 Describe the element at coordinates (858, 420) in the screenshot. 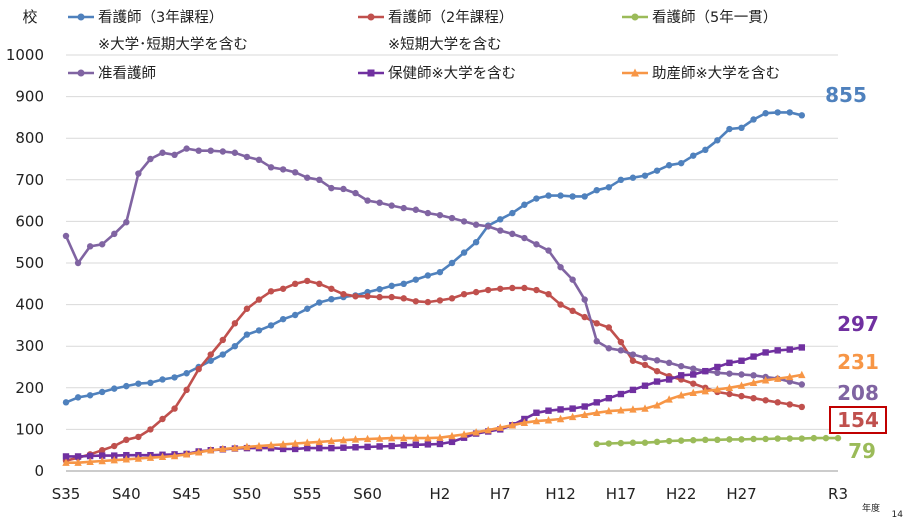

I see `end-label: 154` at that location.